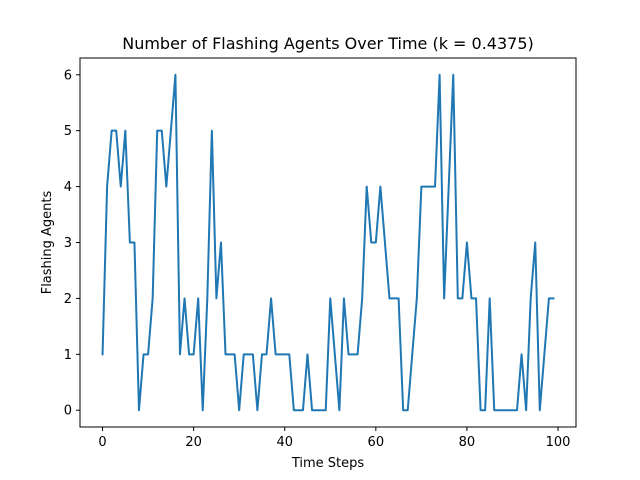  I want to click on y-tick-label: 5, so click(68, 131).